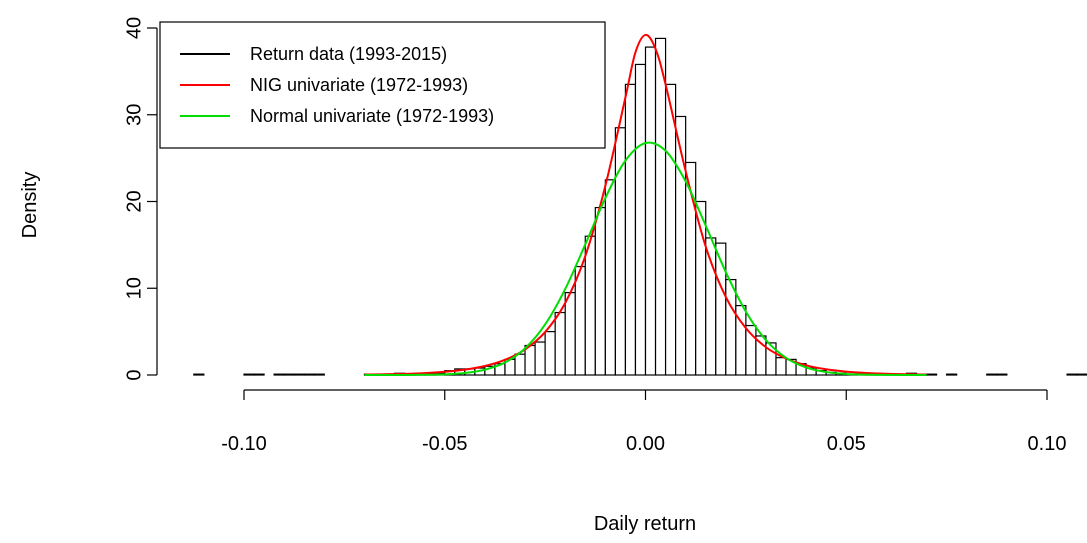 The height and width of the screenshot is (543, 1087). I want to click on x-tick-label: -0.10, so click(244, 444).